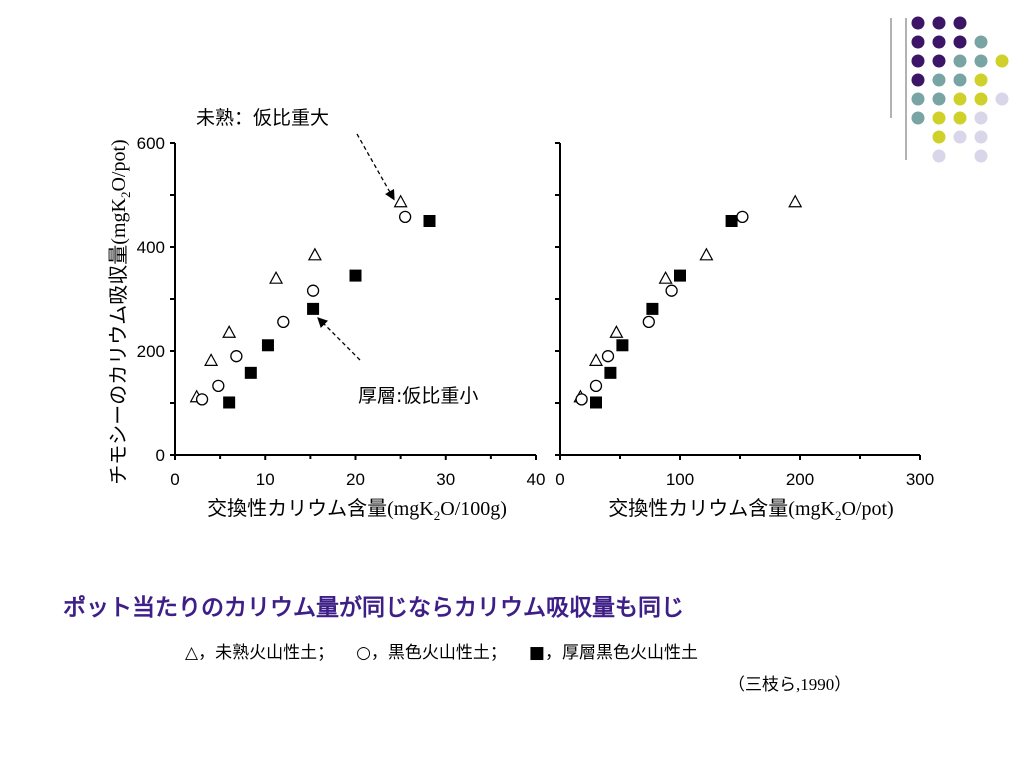  I want to click on legend-square: ■，厚層黒色火山性土, so click(613, 653).